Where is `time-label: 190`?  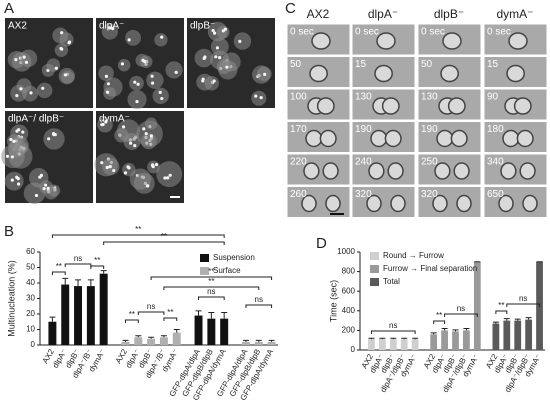 time-label: 190 is located at coordinates (429, 129).